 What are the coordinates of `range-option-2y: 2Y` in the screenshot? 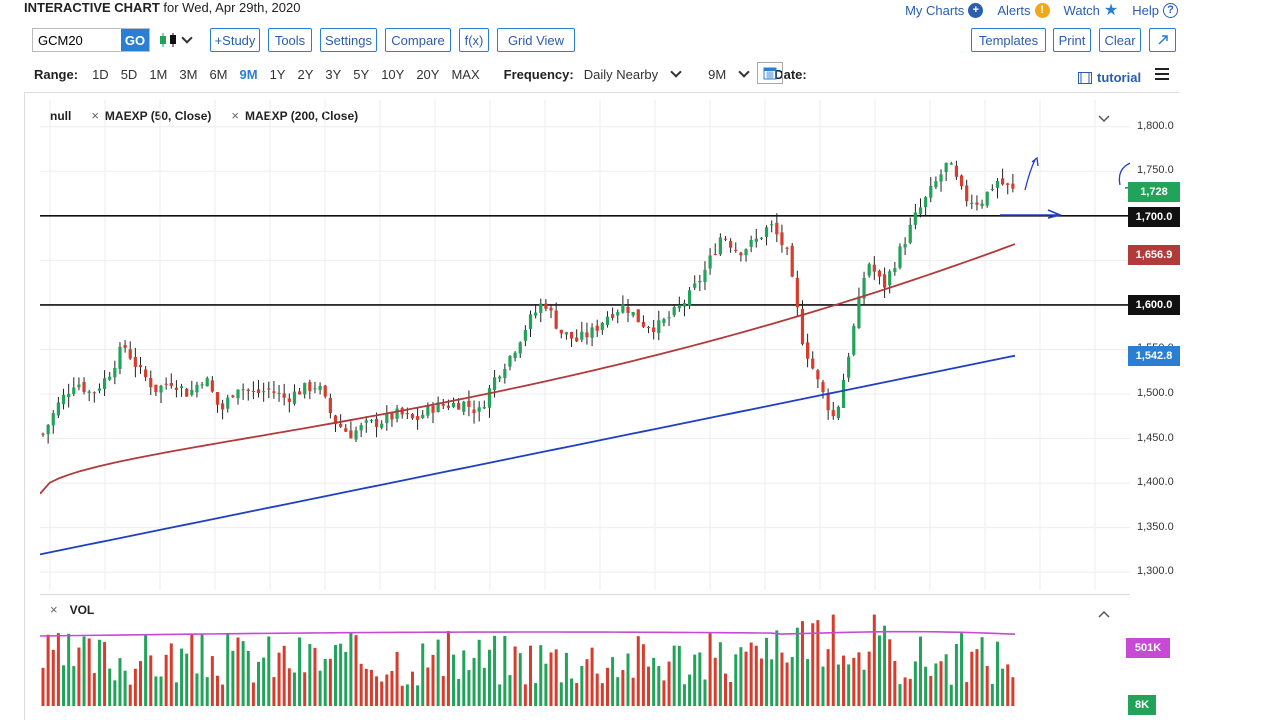 It's located at (305, 74).